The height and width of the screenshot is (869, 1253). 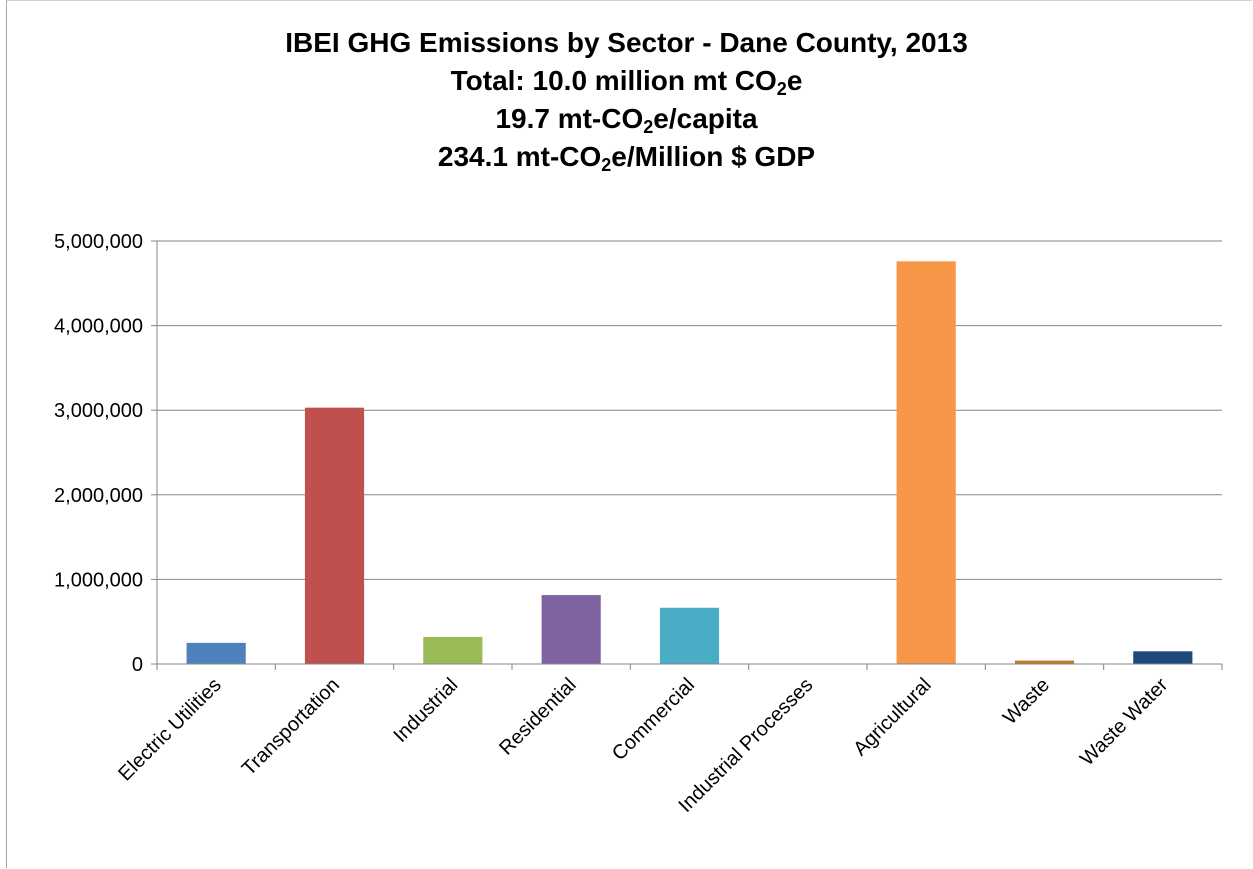 What do you see at coordinates (648, 127) in the screenshot?
I see `title-line-3-subscript: 2` at bounding box center [648, 127].